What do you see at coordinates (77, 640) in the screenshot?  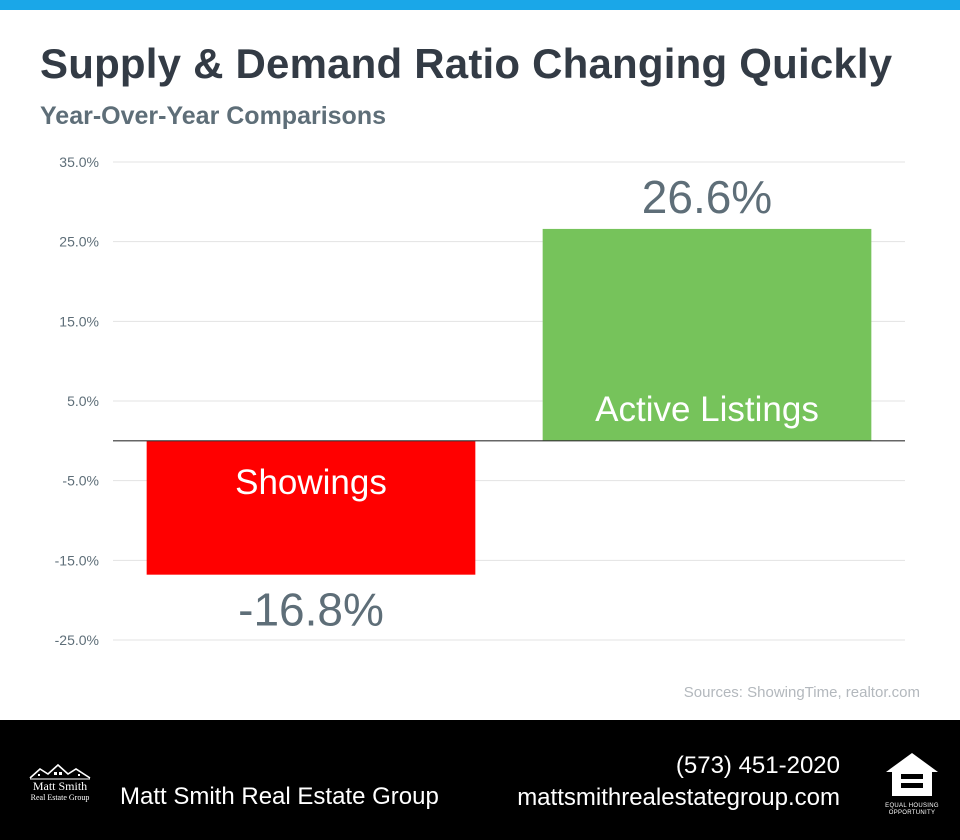 I see `y-tick-label: -25.0%` at bounding box center [77, 640].